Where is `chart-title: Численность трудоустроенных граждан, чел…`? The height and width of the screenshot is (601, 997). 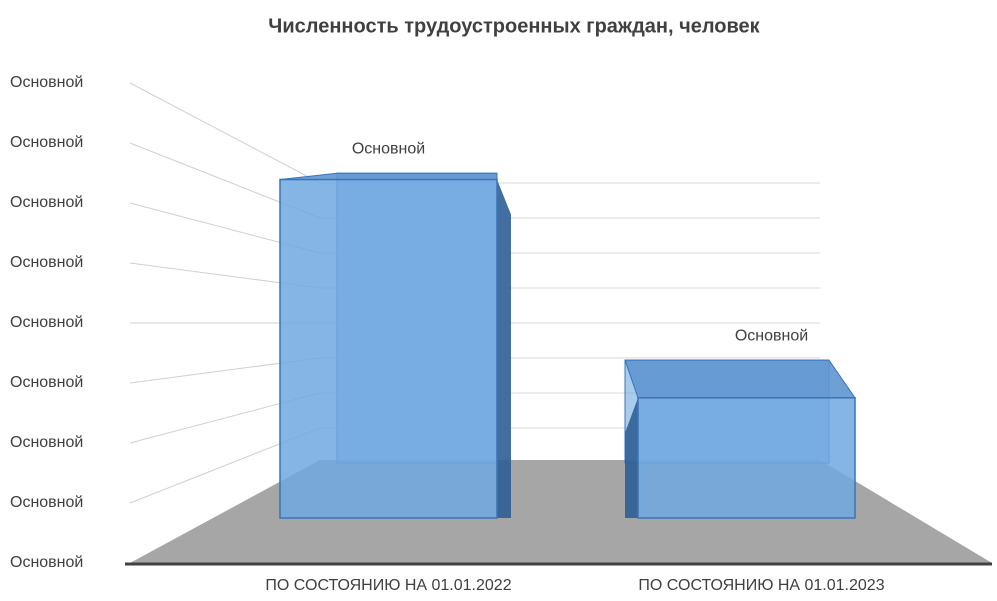
chart-title: Численность трудоустроенных граждан, чел… is located at coordinates (514, 26).